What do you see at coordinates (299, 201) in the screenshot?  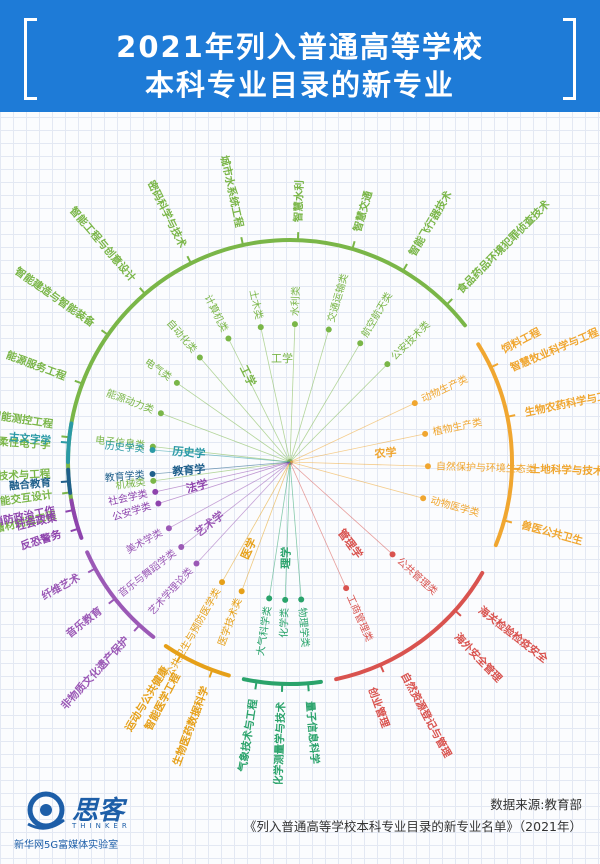 I see `major-label: 智慧水利` at bounding box center [299, 201].